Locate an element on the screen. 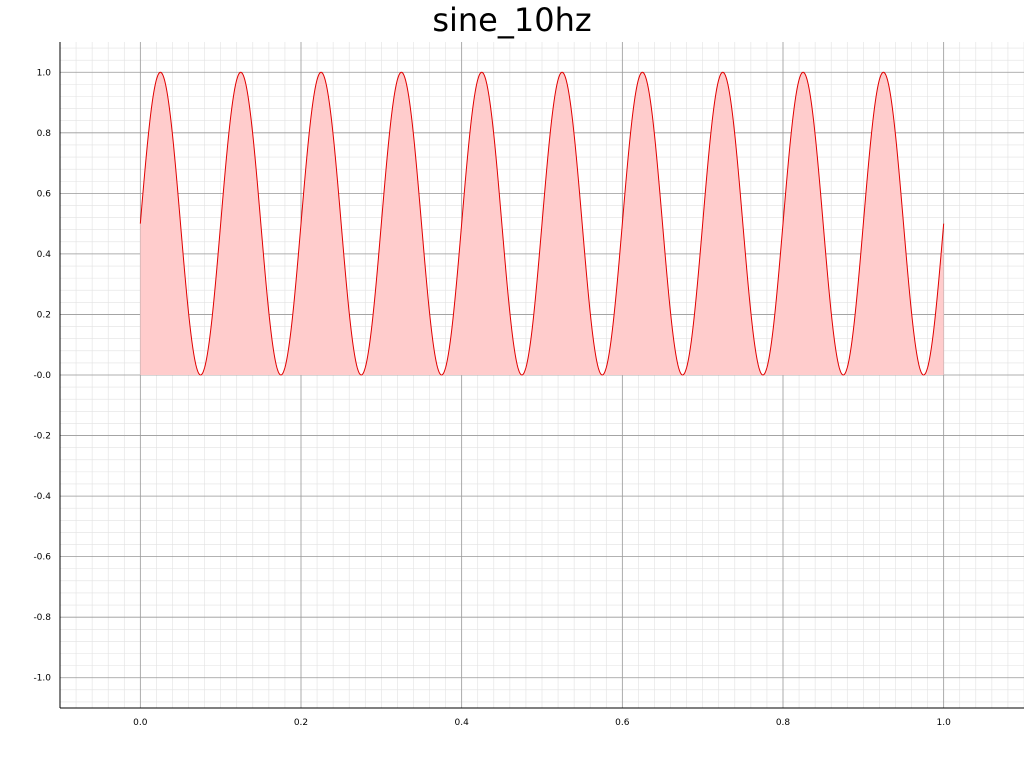  y-tick-label: 0.8 is located at coordinates (44, 134).